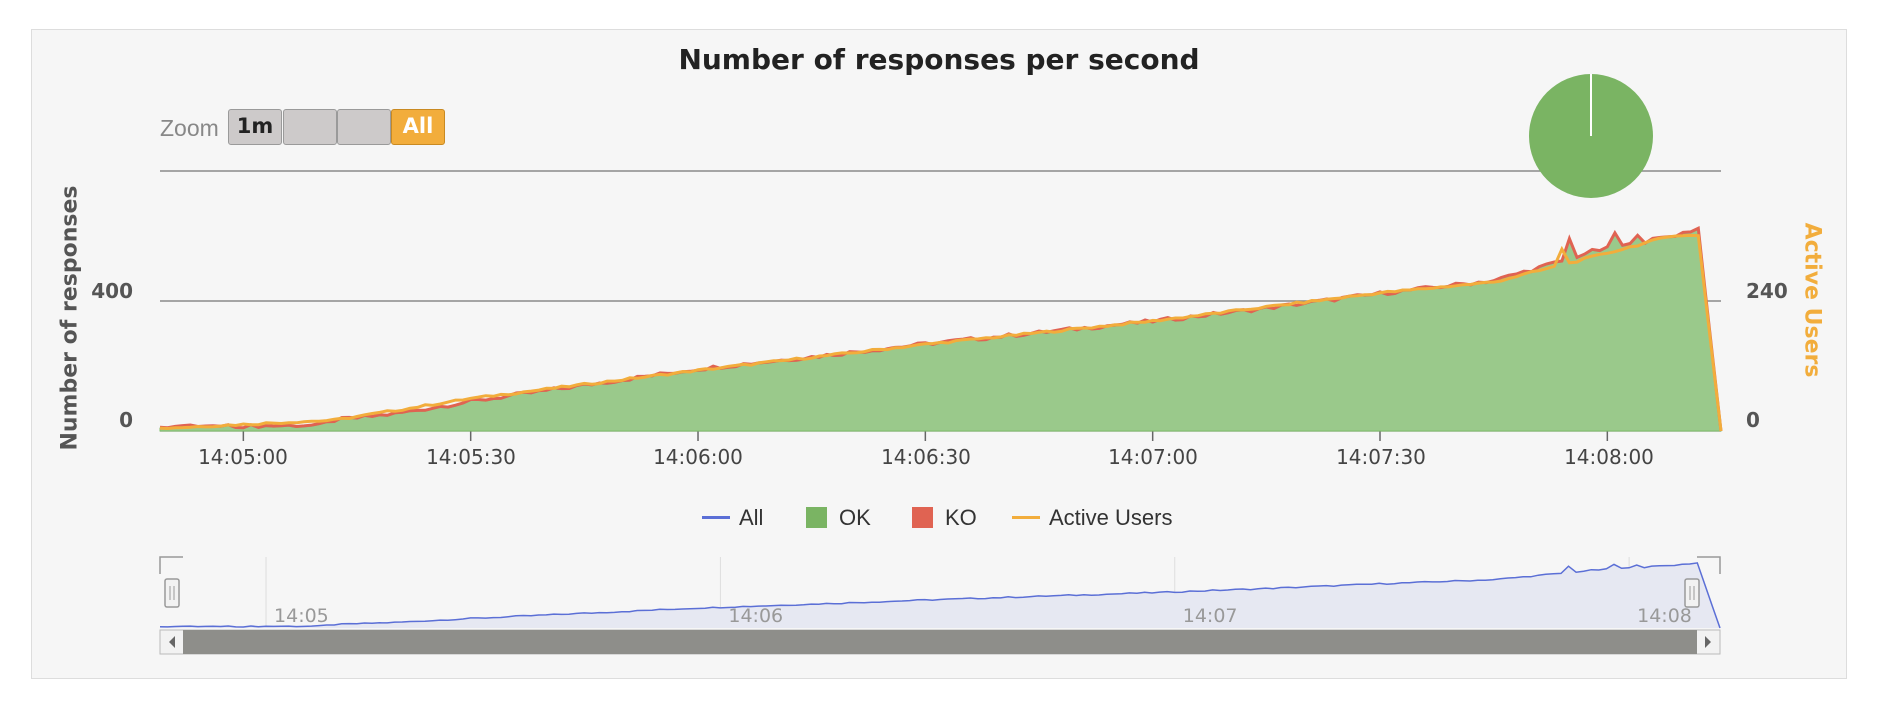 This screenshot has height=718, width=1878. What do you see at coordinates (1609, 457) in the screenshot?
I see `x-tick-label: 14:08:00` at bounding box center [1609, 457].